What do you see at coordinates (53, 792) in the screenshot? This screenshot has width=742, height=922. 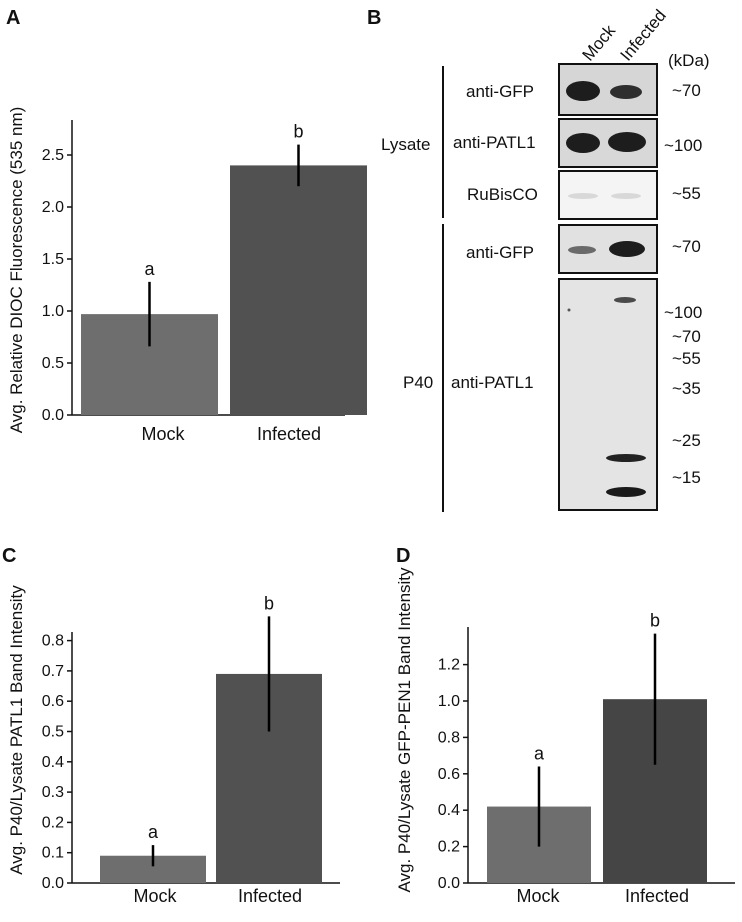 I see `y-tick-label: 0.3` at bounding box center [53, 792].